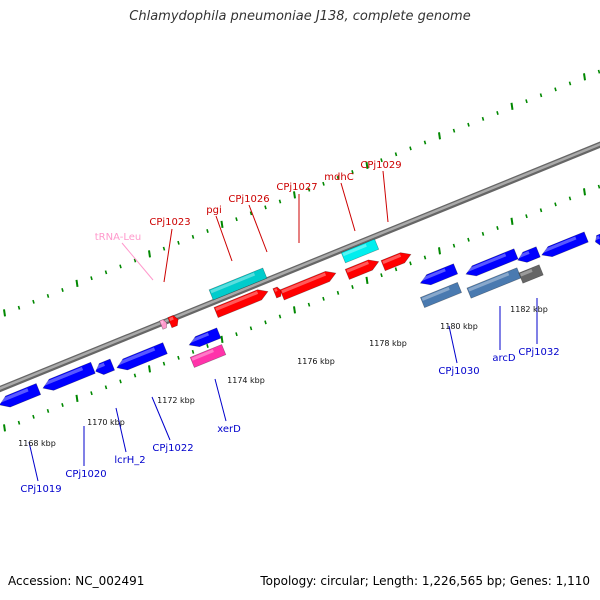 This screenshot has height=600, width=600. I want to click on lcrh-2-arrow-shape, so click(105, 366).